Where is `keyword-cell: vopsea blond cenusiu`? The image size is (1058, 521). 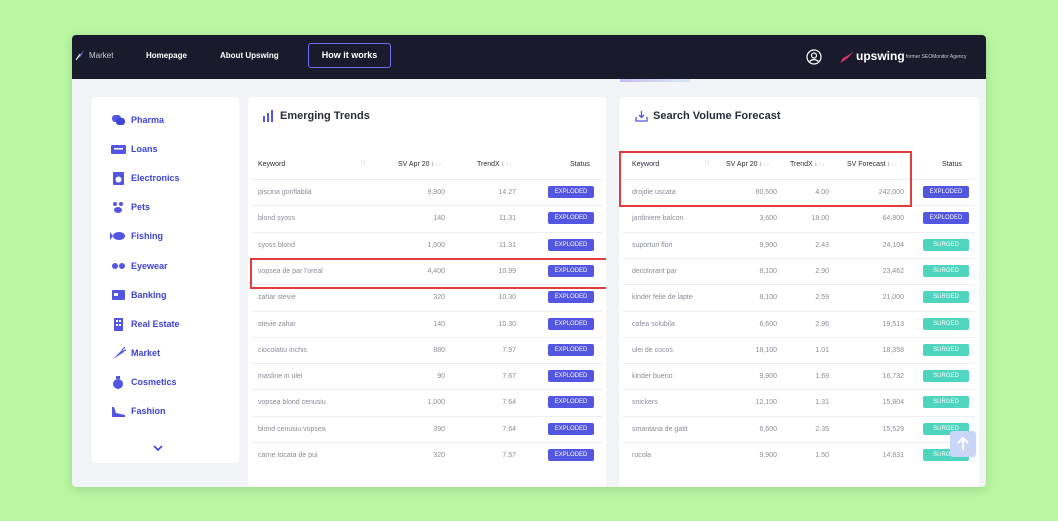 keyword-cell: vopsea blond cenusiu is located at coordinates (292, 403).